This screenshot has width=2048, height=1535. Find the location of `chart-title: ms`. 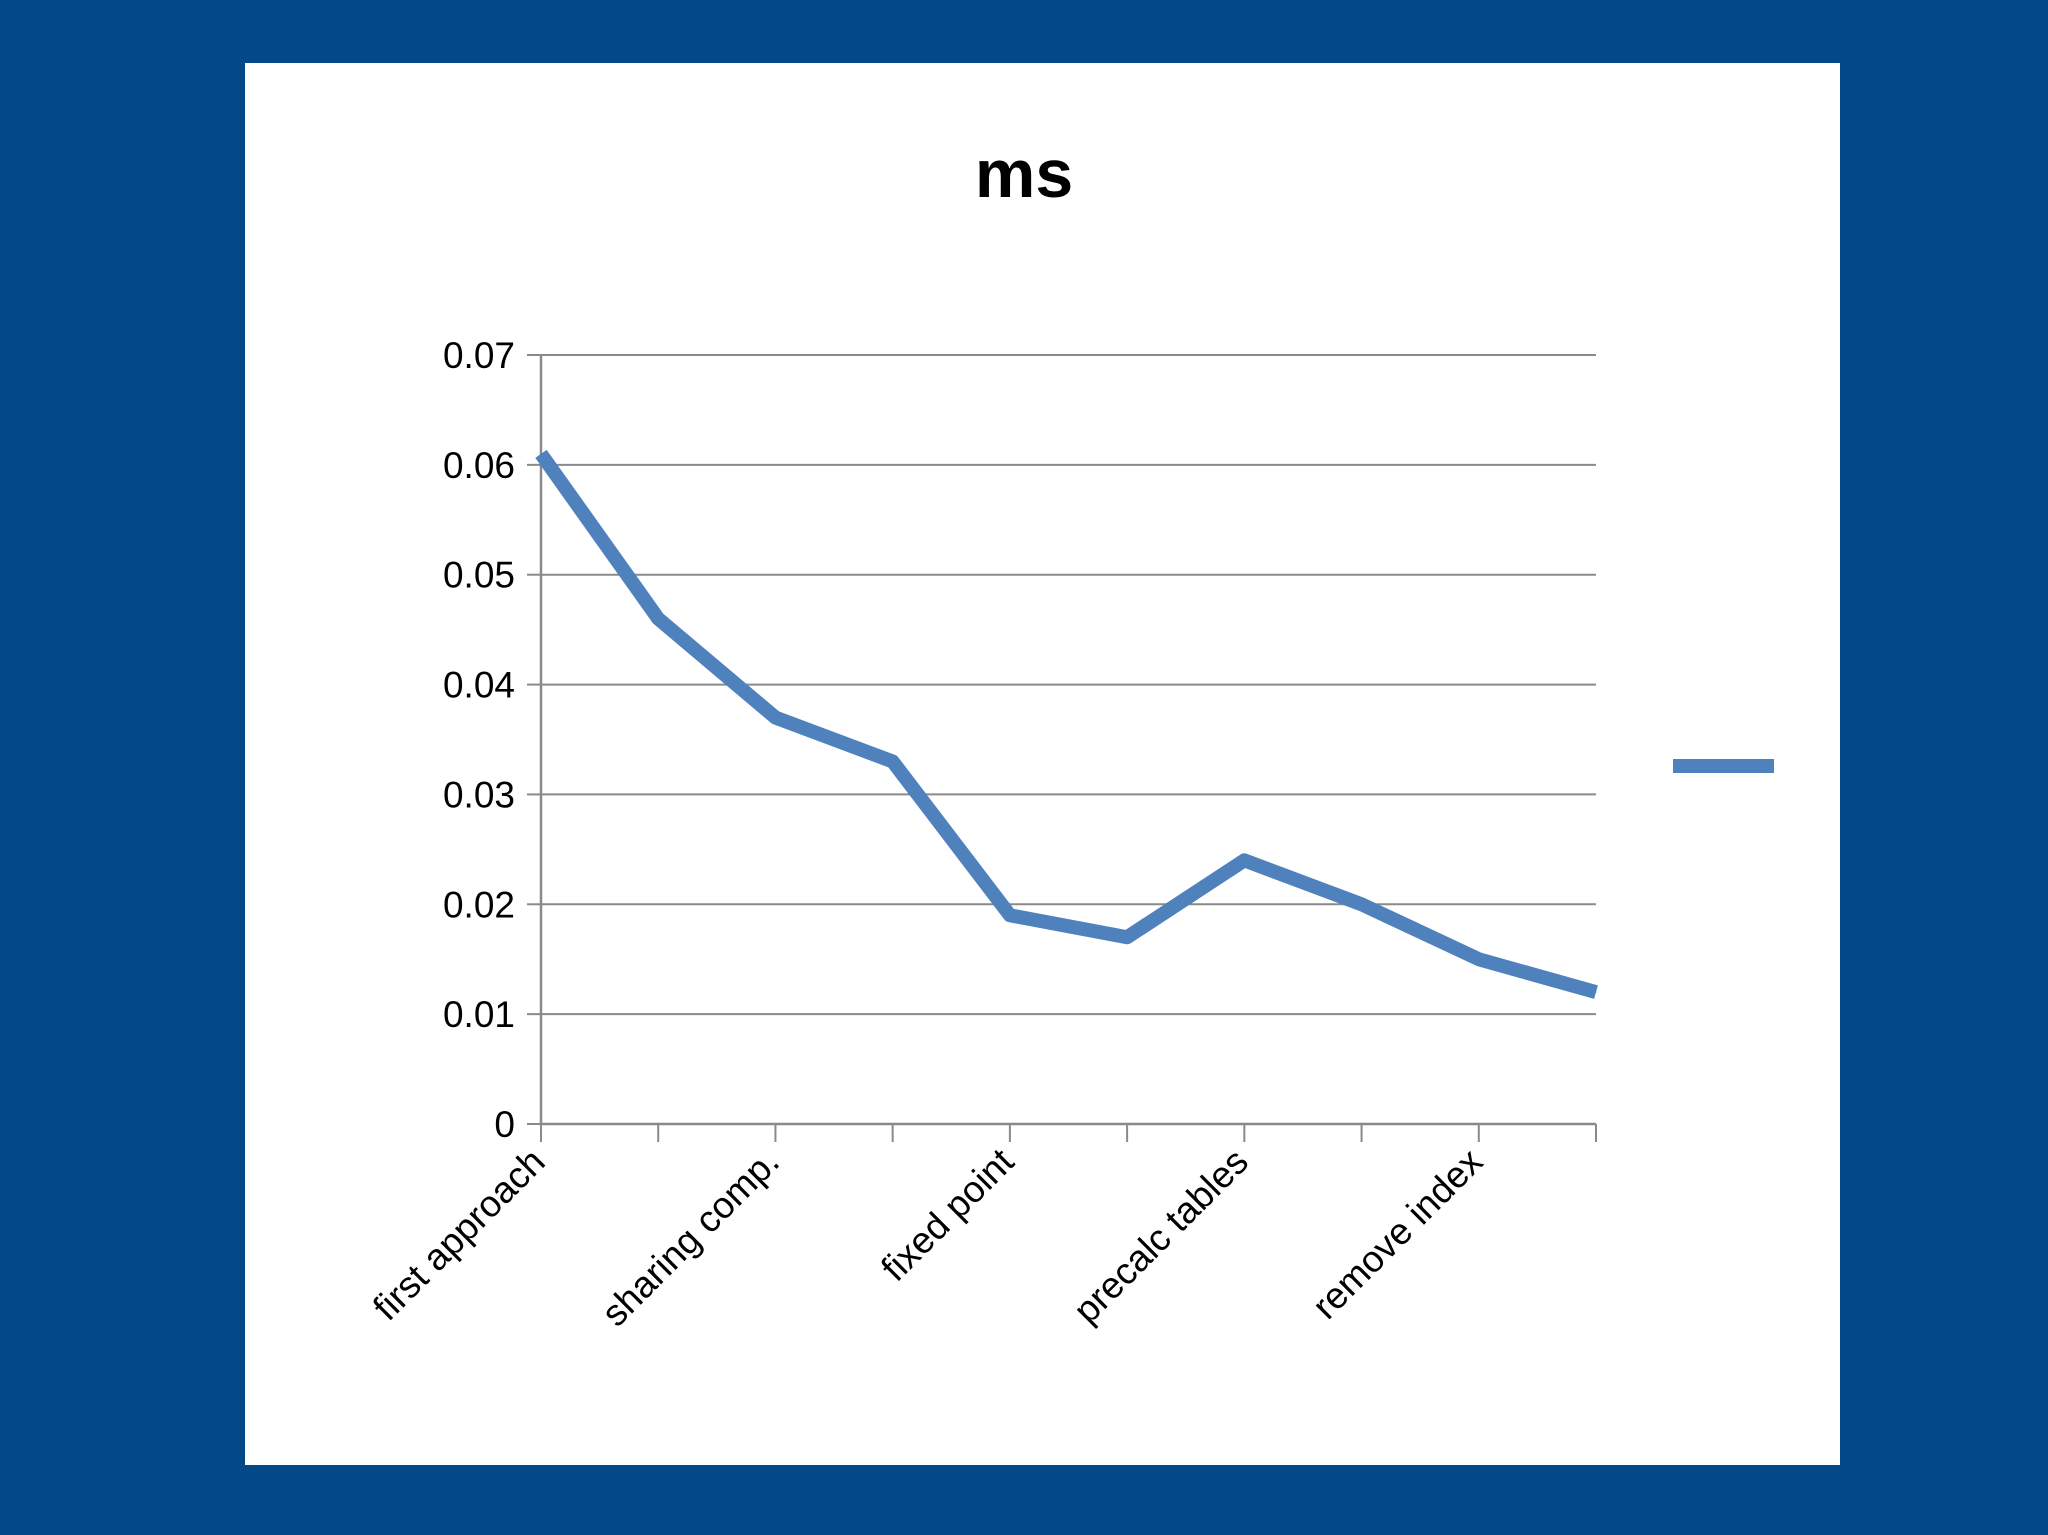

chart-title: ms is located at coordinates (1024, 174).